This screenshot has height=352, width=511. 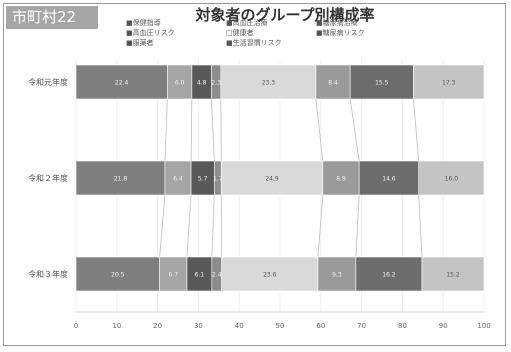 What do you see at coordinates (443, 326) in the screenshot?
I see `x-tick-label: 90` at bounding box center [443, 326].